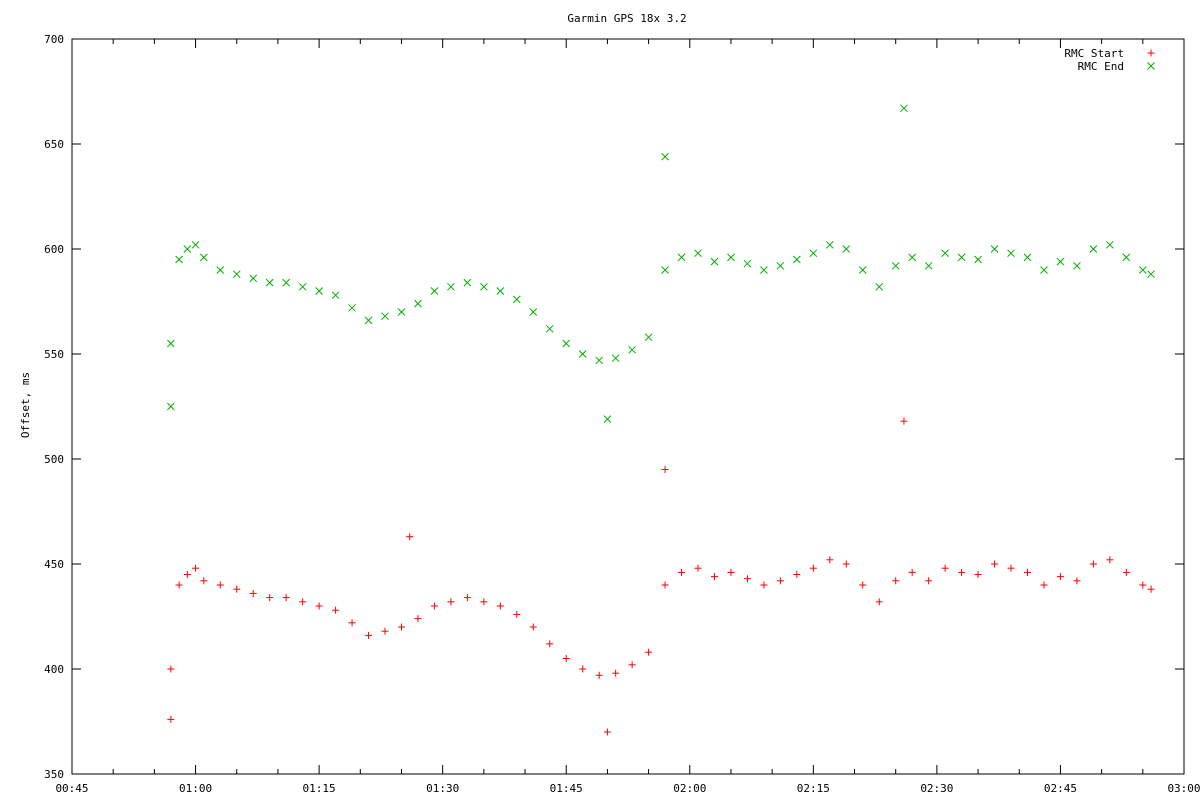 This screenshot has width=1200, height=800. What do you see at coordinates (1101, 66) in the screenshot?
I see `legend-label: RMC End` at bounding box center [1101, 66].